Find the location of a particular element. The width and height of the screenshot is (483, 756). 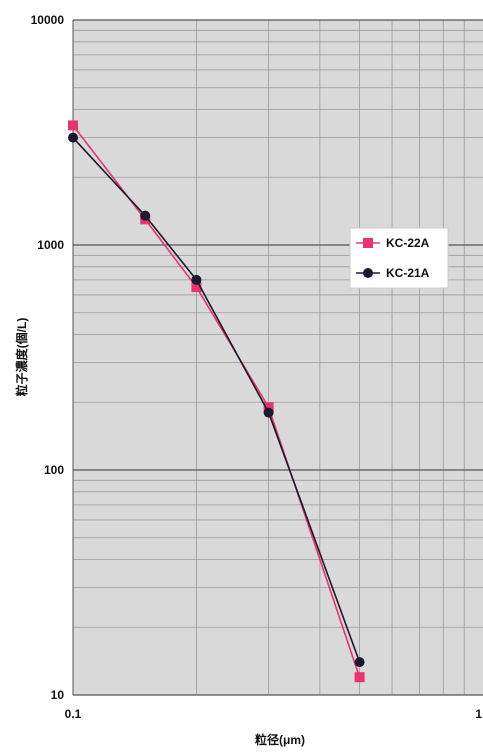

x-axis-title: 粒径(μm) is located at coordinates (280, 739).